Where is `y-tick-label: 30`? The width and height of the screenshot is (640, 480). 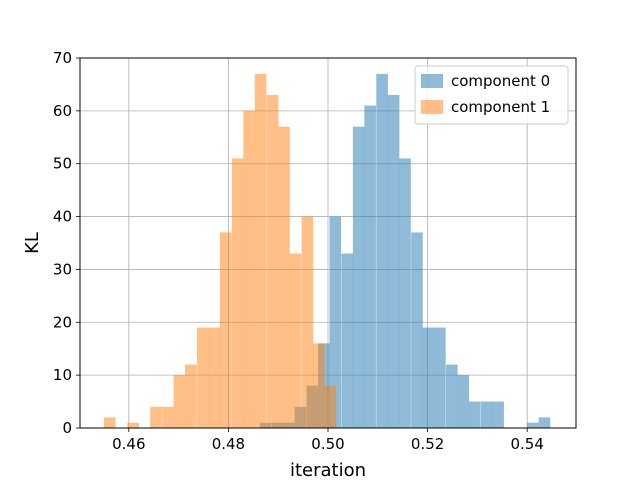
y-tick-label: 30 is located at coordinates (62, 269).